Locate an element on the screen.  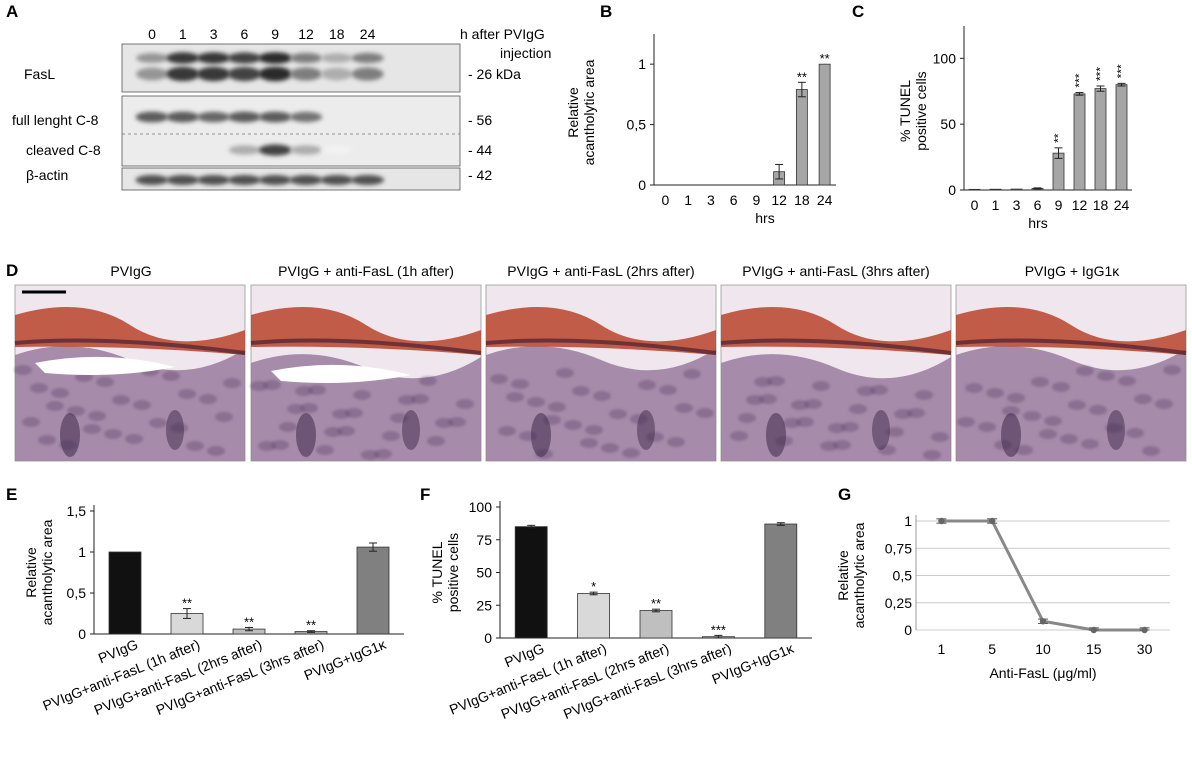
x-tick-label: 12 is located at coordinates (779, 200).